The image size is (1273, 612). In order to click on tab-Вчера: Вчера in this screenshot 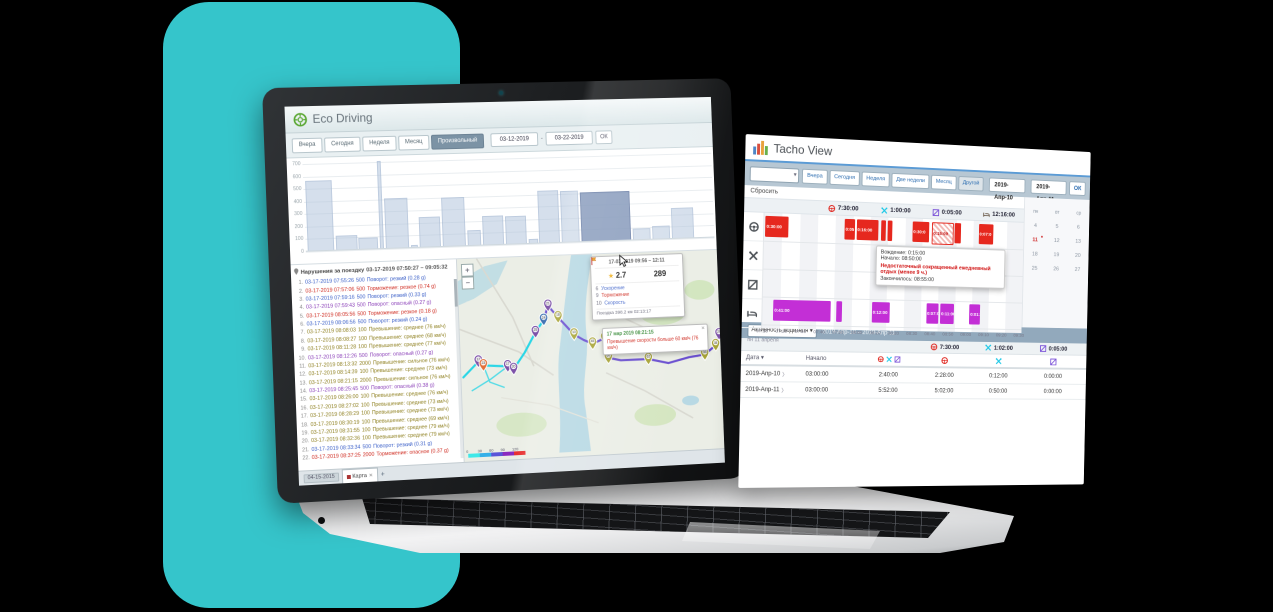, I will do `click(307, 145)`.